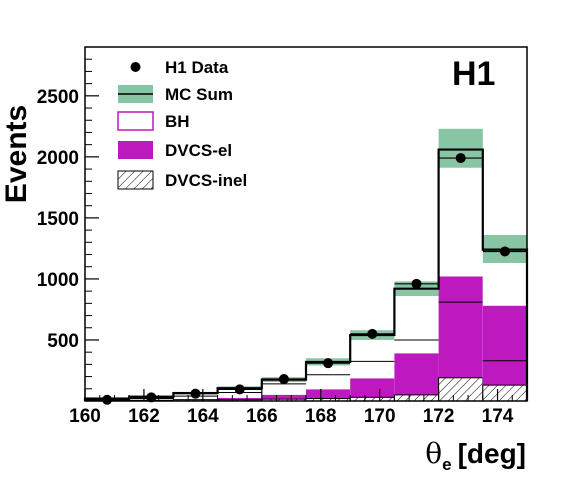  I want to click on y-tick-label: 2000, so click(58, 158).